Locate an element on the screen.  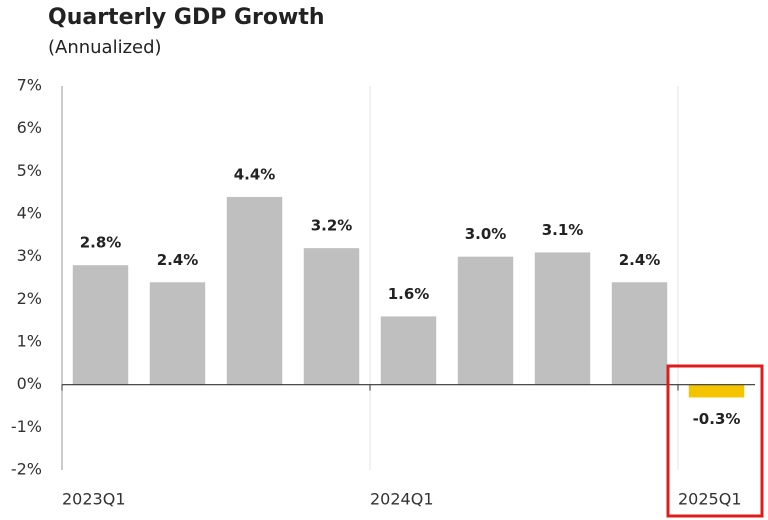
x-tick-label: 2024Q1 is located at coordinates (402, 499).